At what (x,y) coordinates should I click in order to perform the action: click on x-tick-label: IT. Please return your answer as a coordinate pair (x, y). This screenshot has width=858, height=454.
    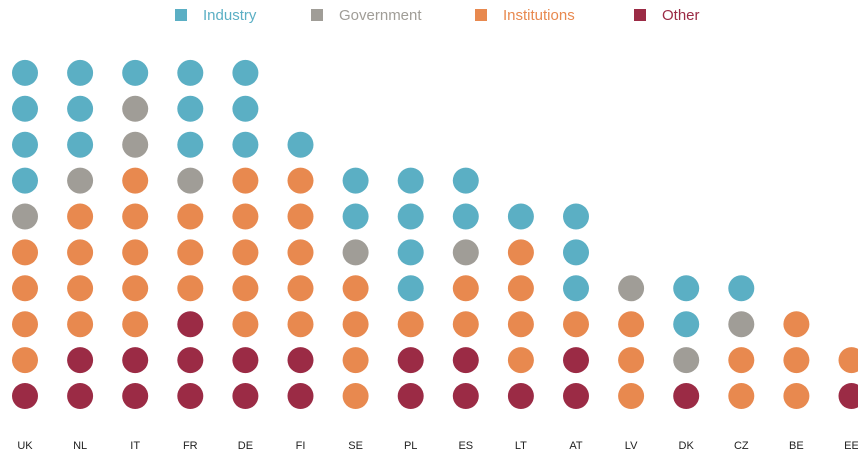
    Looking at the image, I should click on (135, 446).